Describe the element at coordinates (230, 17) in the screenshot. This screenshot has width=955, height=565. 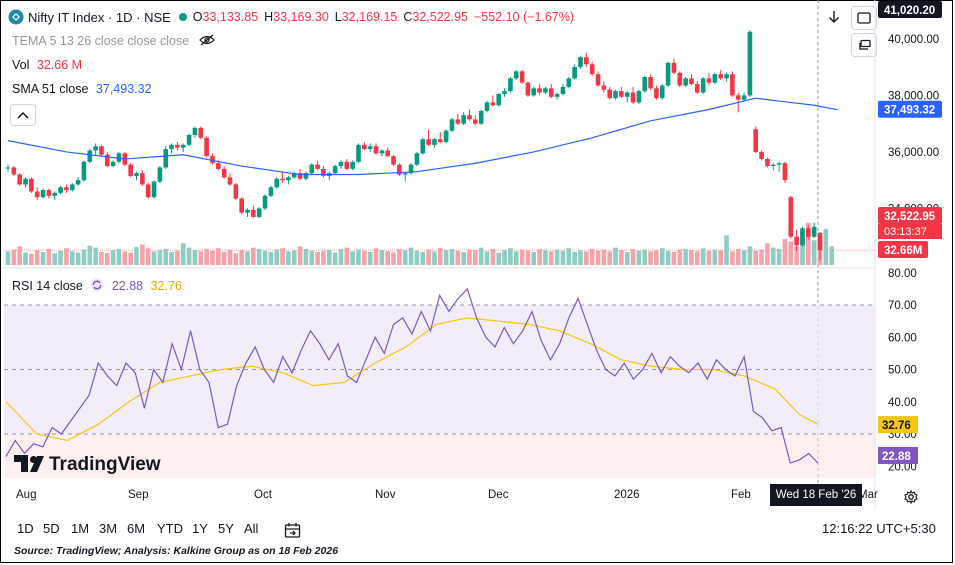
I see `open-value: 33,133.85` at that location.